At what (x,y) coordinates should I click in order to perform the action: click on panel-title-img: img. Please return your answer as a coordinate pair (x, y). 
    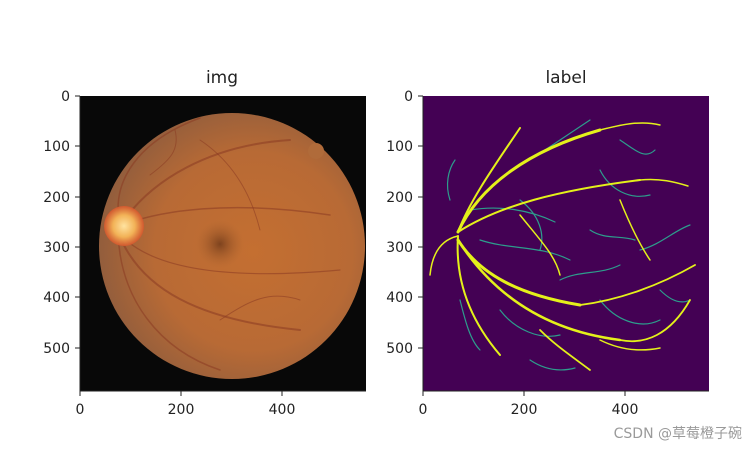
    Looking at the image, I should click on (222, 78).